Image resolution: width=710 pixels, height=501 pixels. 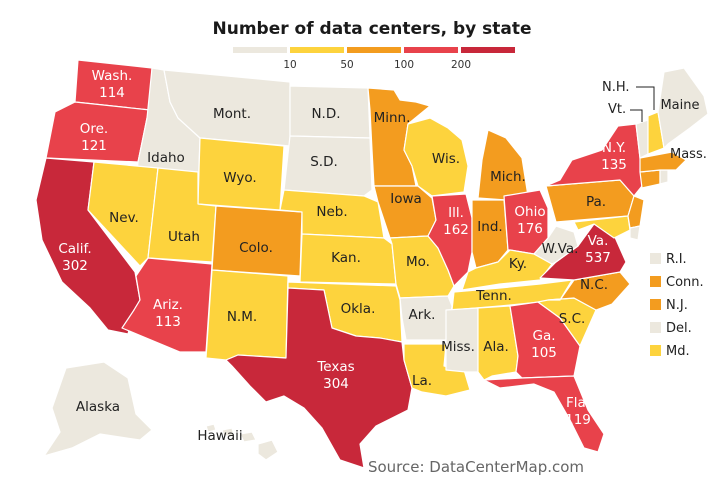 What do you see at coordinates (372, 29) in the screenshot?
I see `map-title: Number of data centers, by state` at bounding box center [372, 29].